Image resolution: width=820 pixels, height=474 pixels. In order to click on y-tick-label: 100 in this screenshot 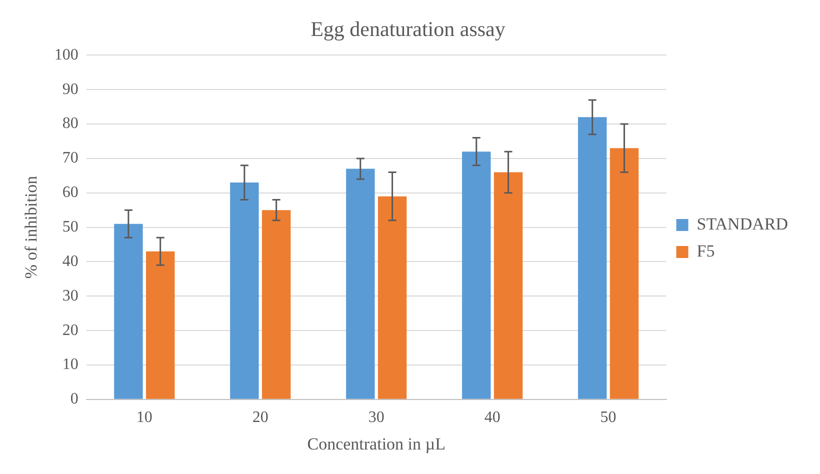, I will do `click(66, 55)`.